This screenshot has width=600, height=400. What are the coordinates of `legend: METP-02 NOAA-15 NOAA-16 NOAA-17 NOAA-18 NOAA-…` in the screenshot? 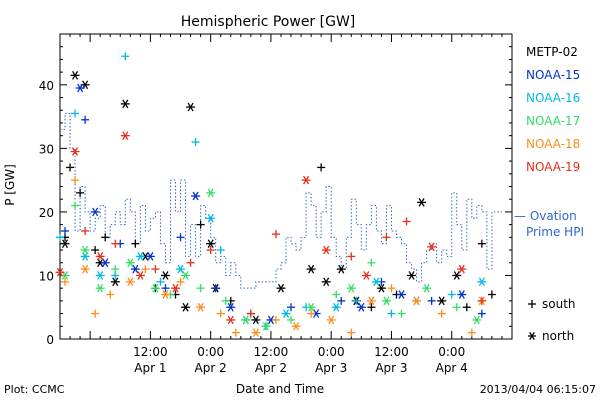 It's located at (549, 194).